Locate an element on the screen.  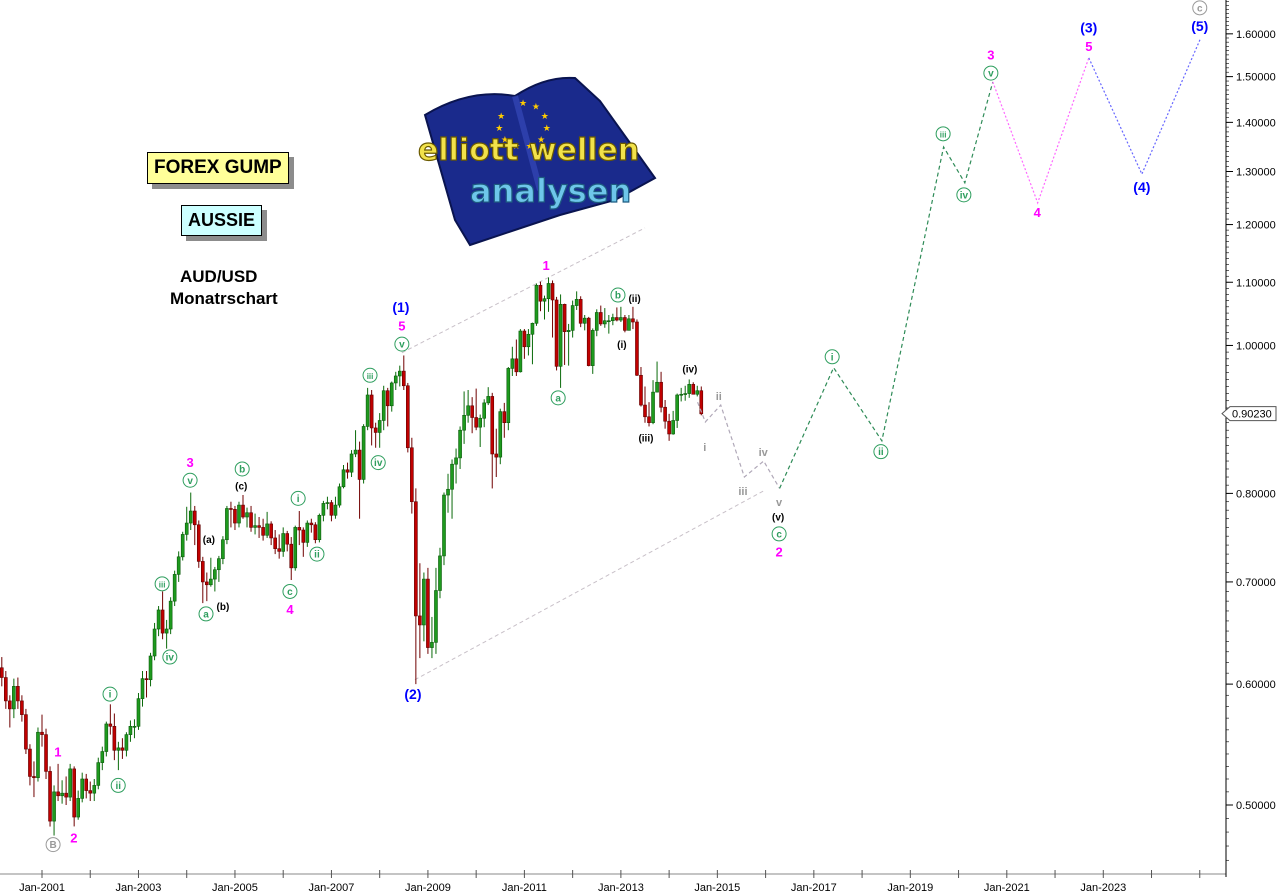
wave-label: (i) is located at coordinates (621, 345).